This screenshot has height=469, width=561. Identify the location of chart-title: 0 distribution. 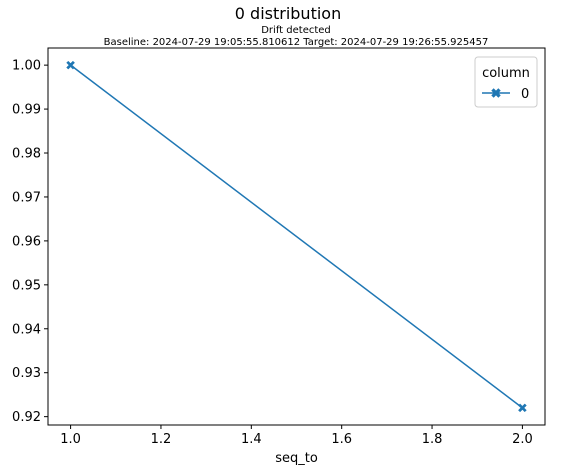
(288, 13).